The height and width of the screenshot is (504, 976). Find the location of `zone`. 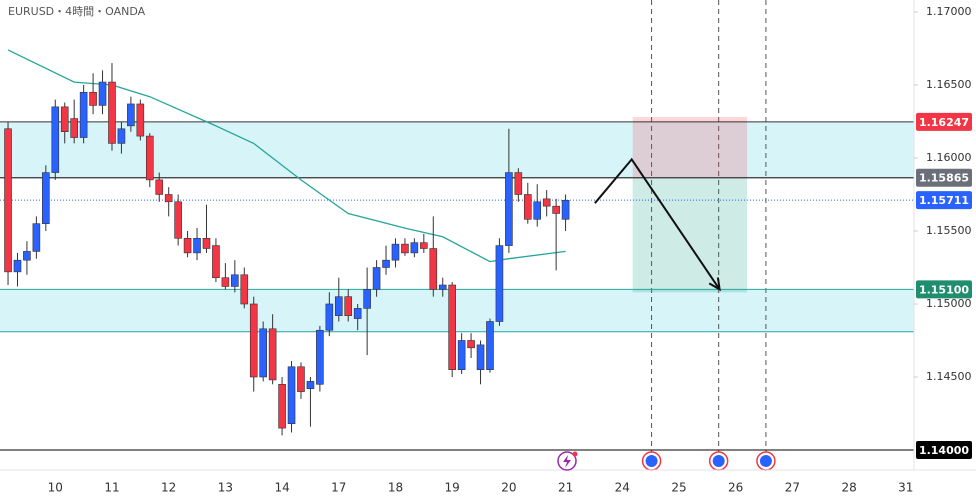

zone is located at coordinates (457, 310).